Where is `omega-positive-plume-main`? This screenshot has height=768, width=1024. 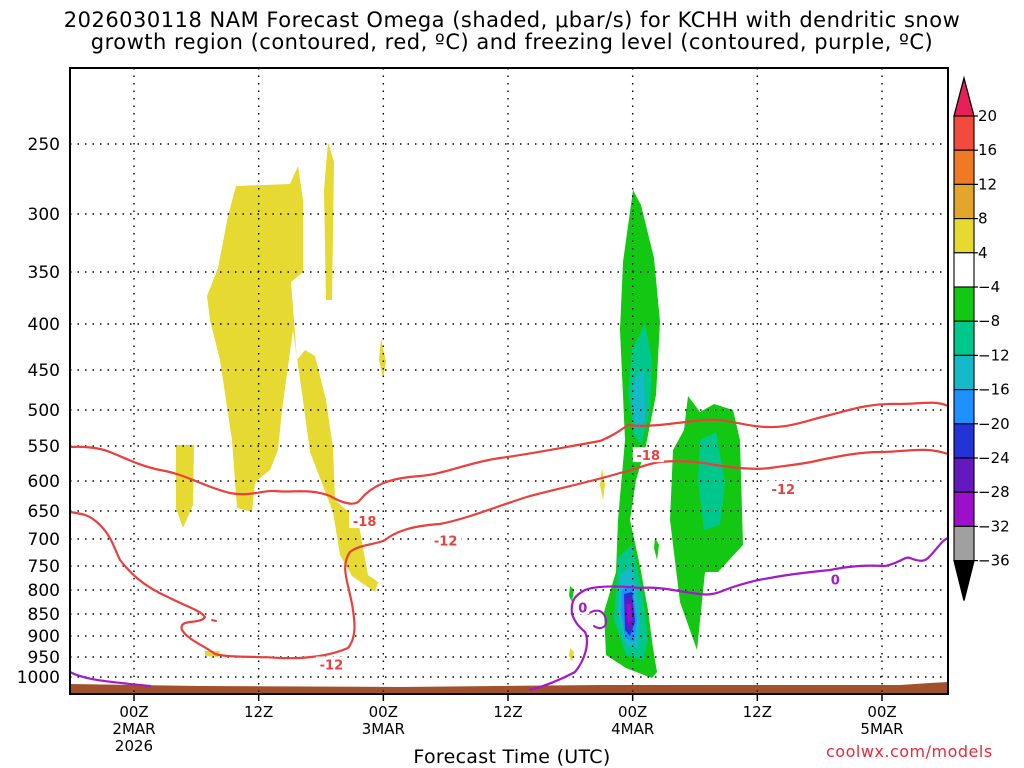
omega-positive-plume-main is located at coordinates (292, 379).